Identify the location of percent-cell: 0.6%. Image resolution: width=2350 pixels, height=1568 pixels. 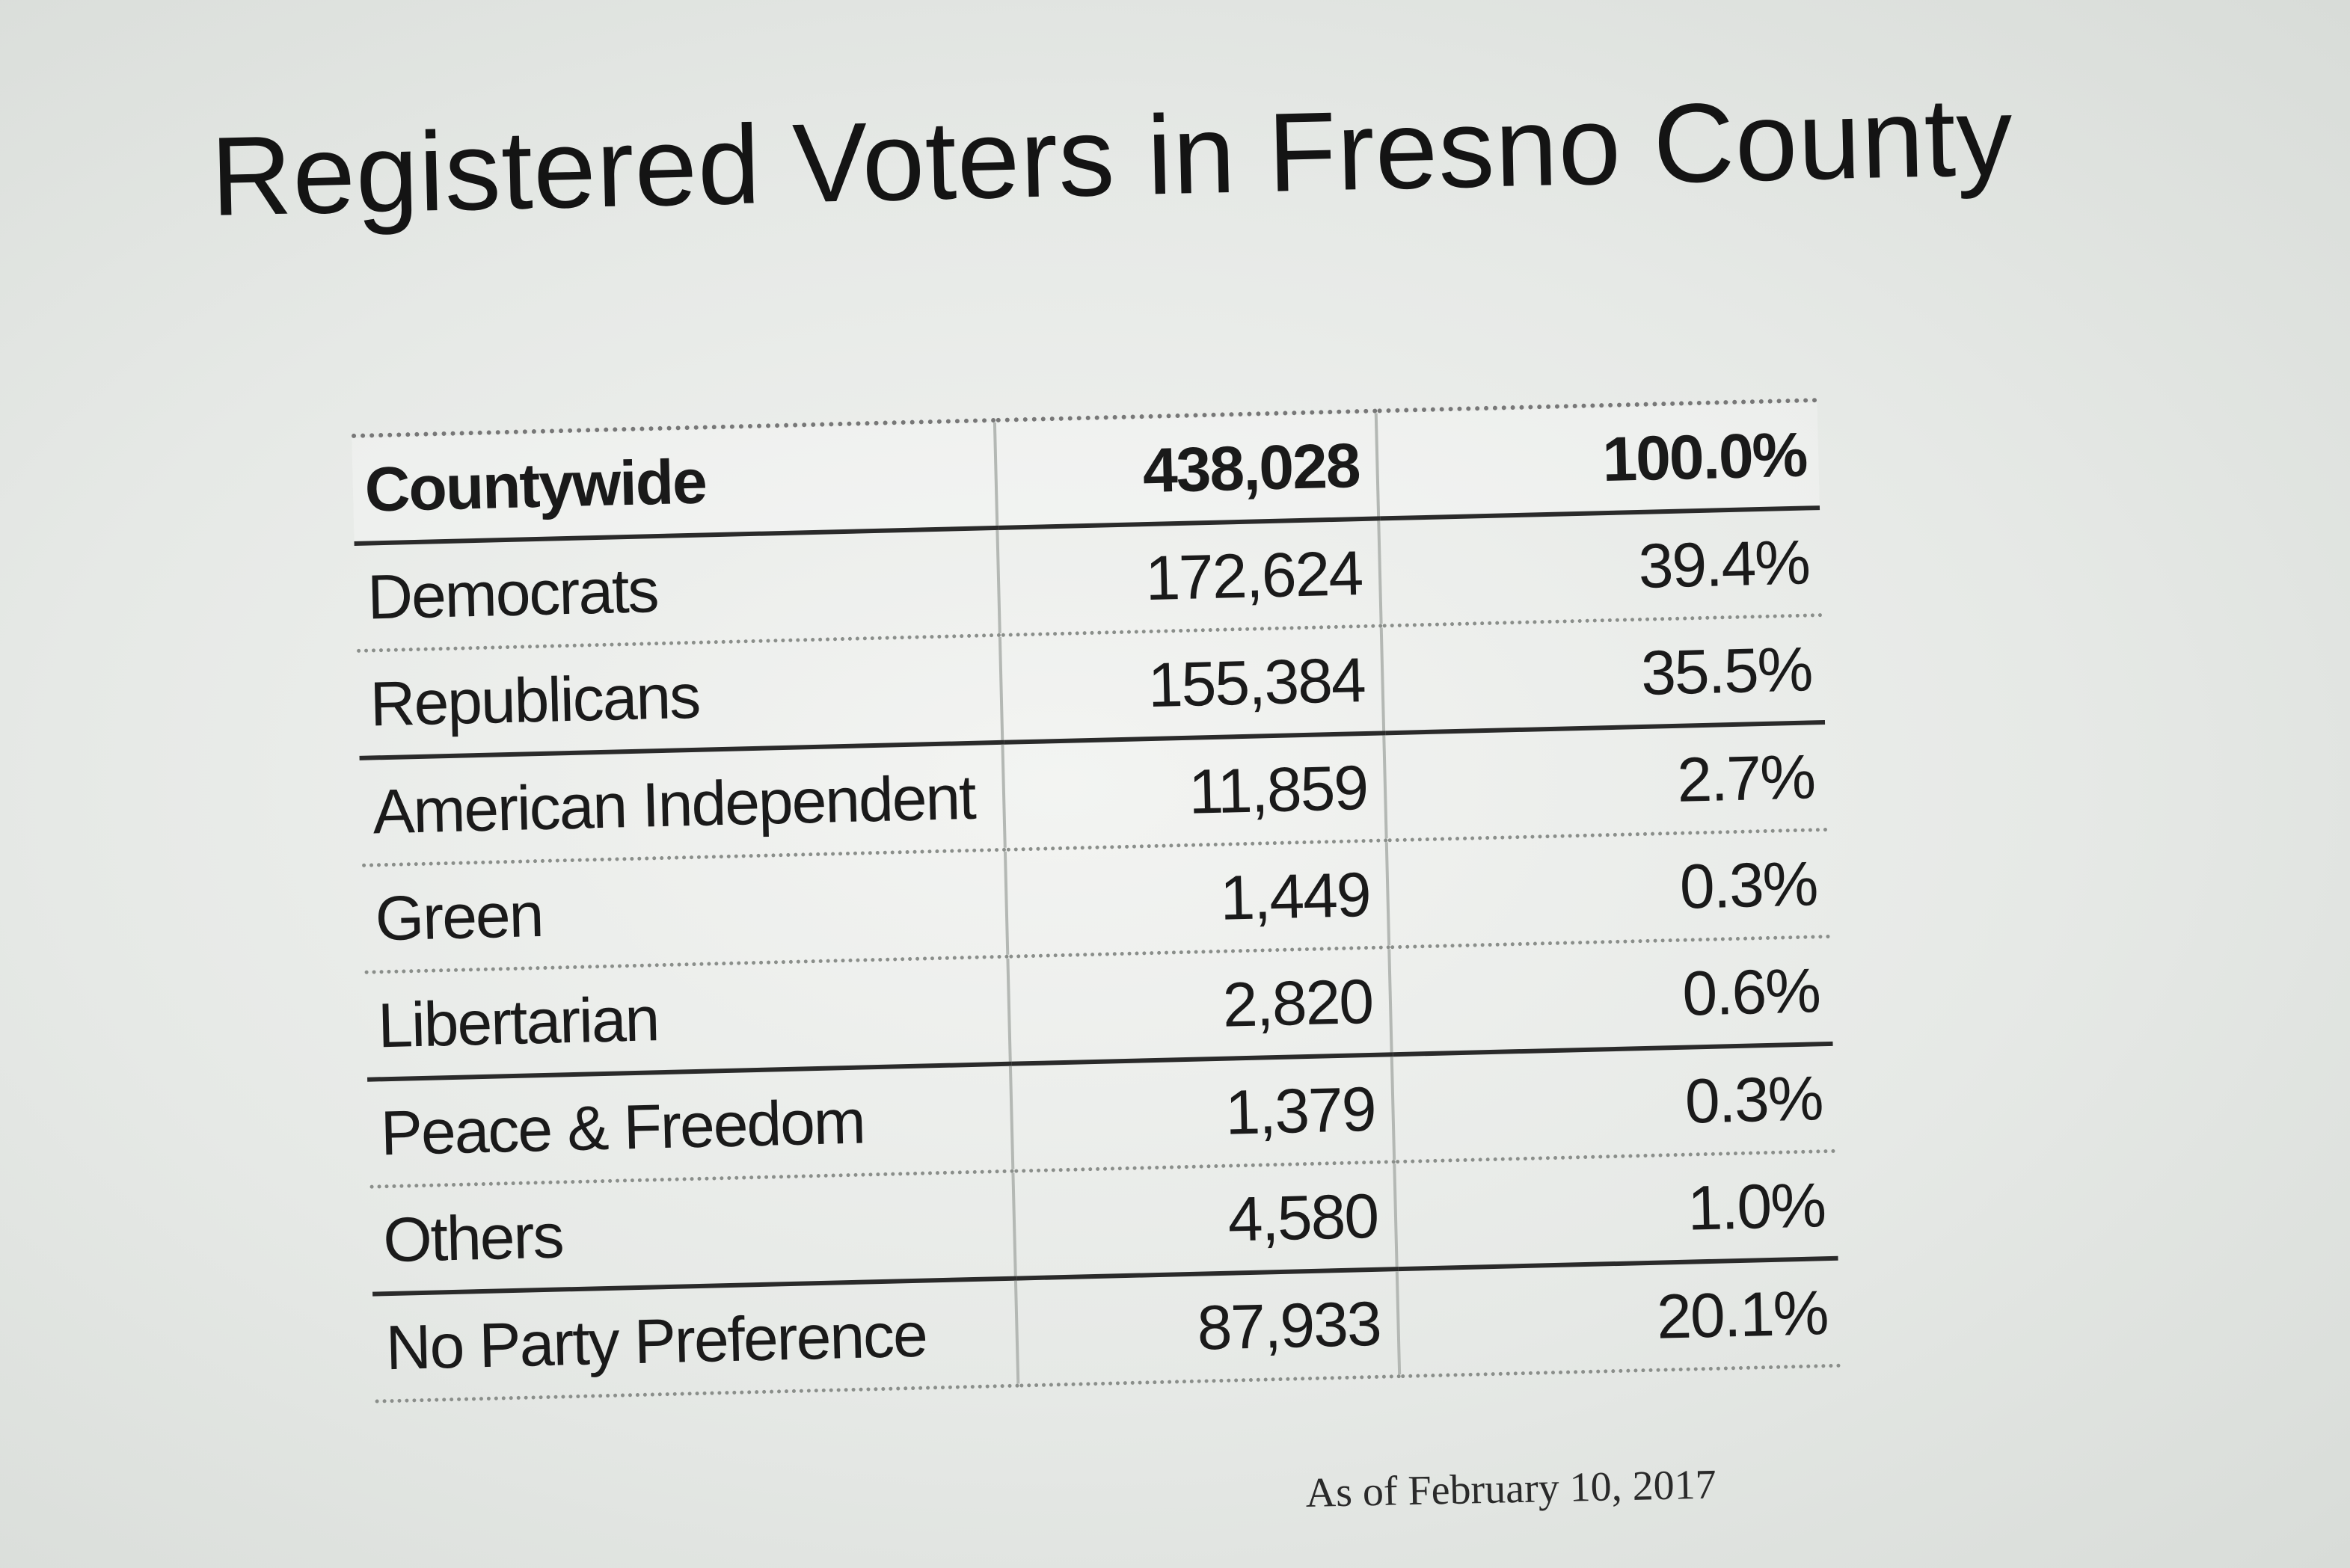
(1611, 995).